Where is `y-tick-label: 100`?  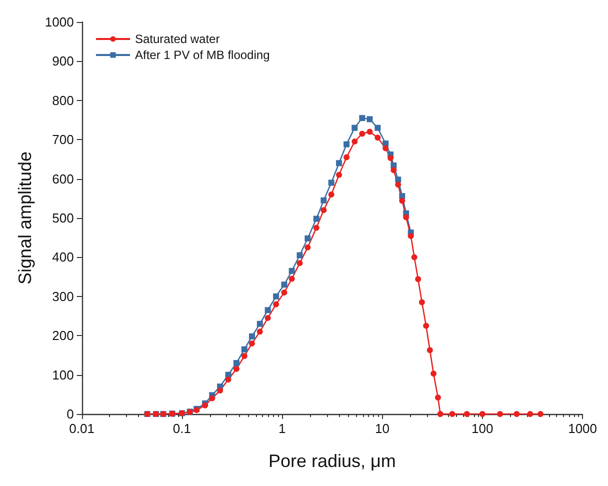 y-tick-label: 100 is located at coordinates (63, 374).